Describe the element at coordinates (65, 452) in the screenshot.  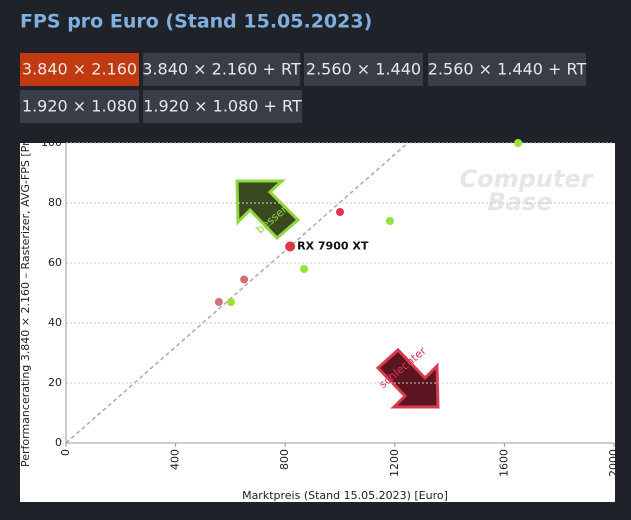
I see `x-tick-label: 0` at that location.